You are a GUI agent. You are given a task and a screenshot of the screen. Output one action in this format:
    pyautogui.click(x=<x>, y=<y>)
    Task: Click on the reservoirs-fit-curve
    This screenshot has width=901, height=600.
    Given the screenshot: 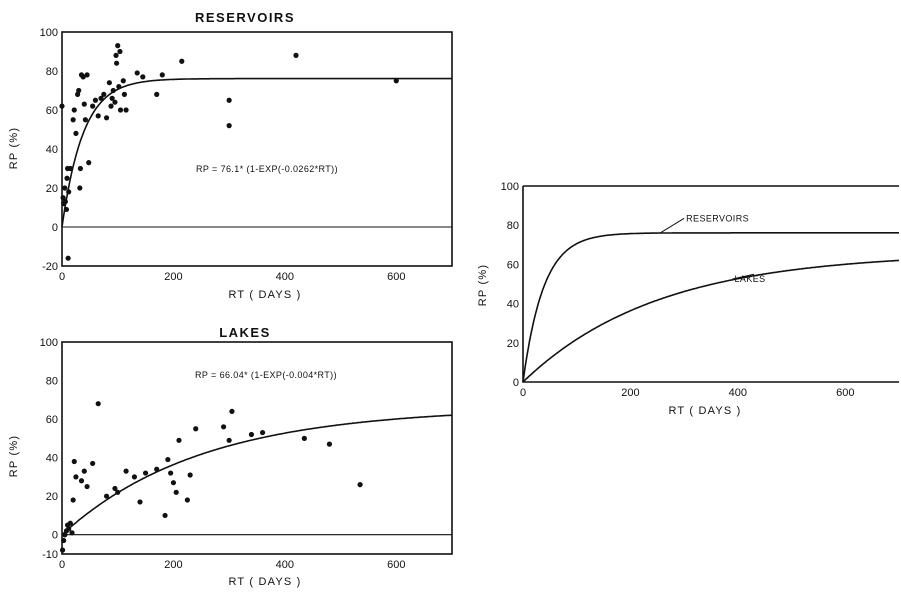 What is the action you would take?
    pyautogui.click(x=256, y=152)
    